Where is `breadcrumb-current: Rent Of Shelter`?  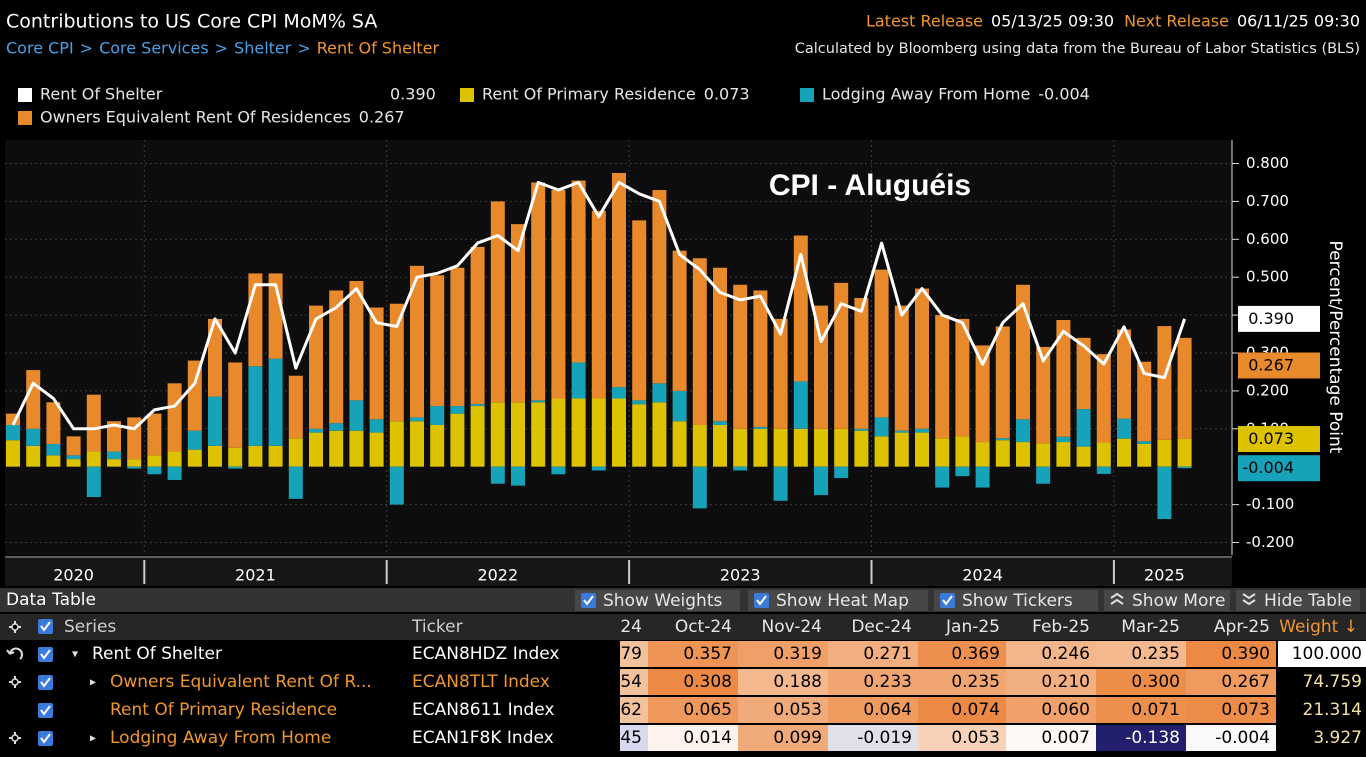
breadcrumb-current: Rent Of Shelter is located at coordinates (378, 48).